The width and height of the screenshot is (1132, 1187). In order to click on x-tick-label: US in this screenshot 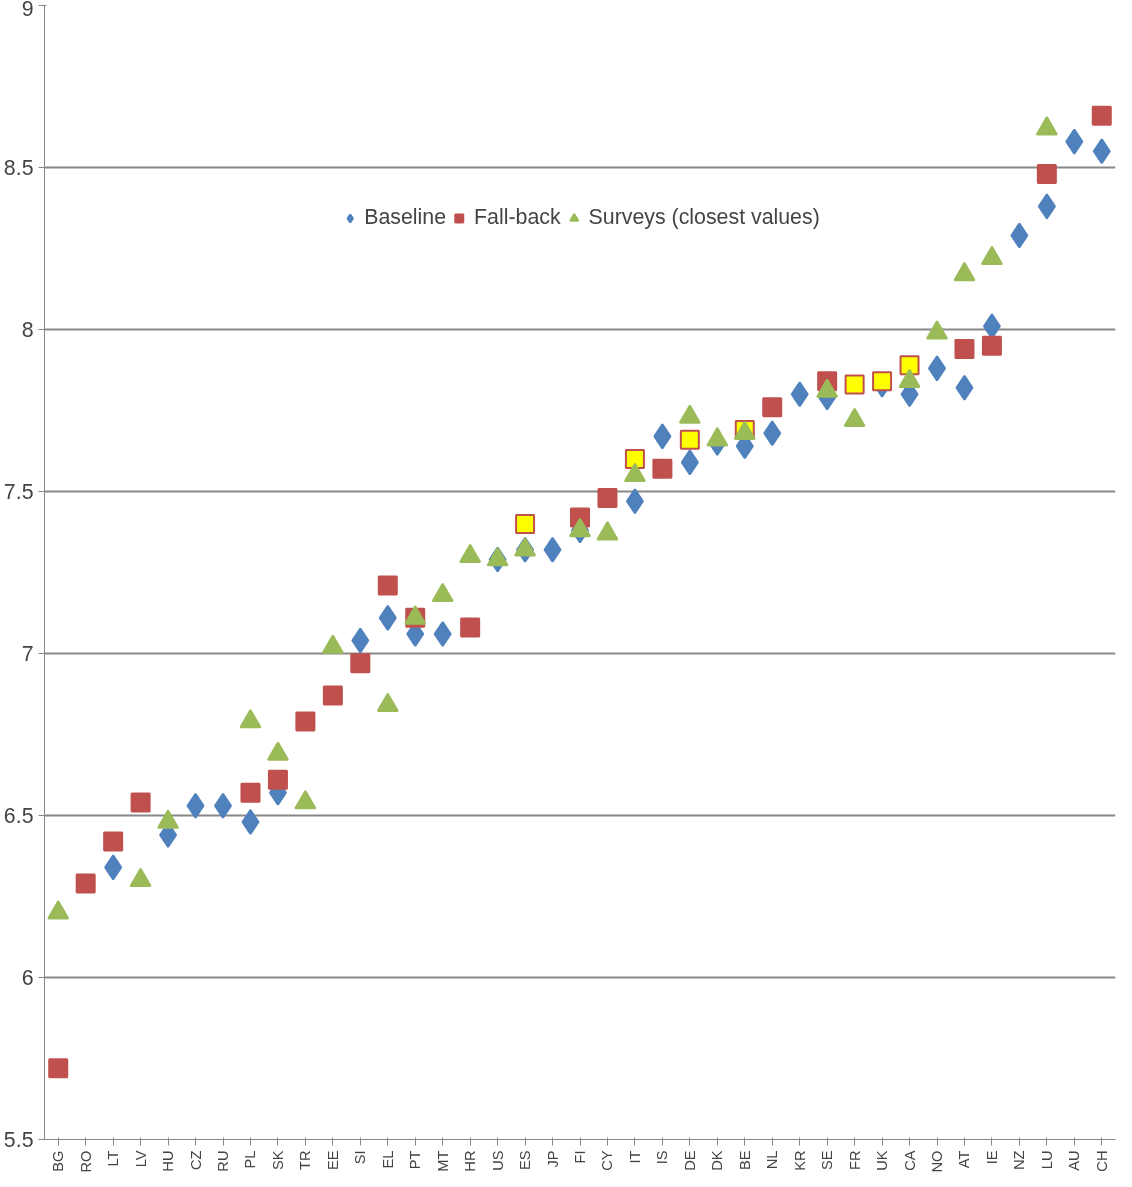, I will do `click(497, 1160)`.